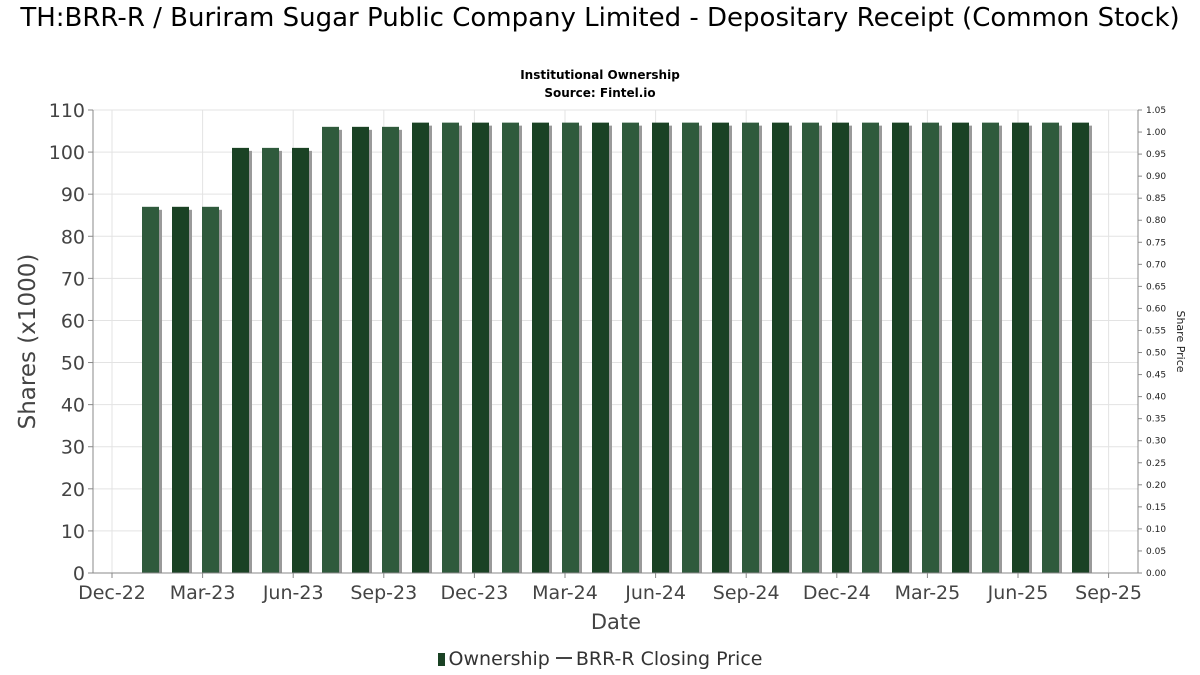 The width and height of the screenshot is (1200, 675). I want to click on y-tick-label: 40, so click(73, 406).